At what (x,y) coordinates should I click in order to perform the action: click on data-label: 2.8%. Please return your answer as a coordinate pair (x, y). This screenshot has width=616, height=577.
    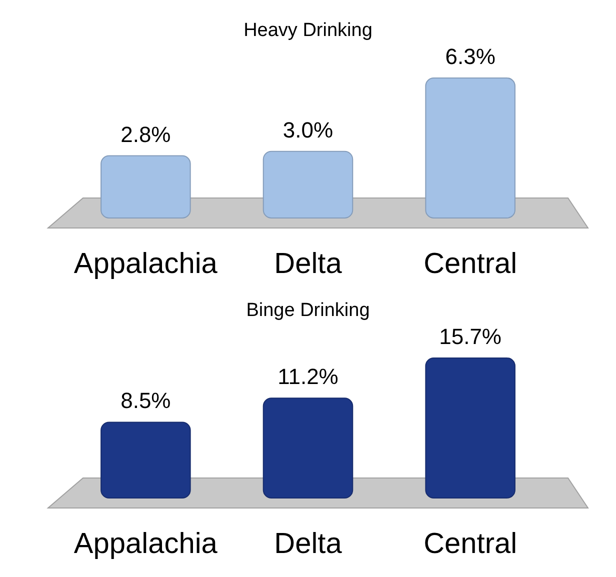
    Looking at the image, I should click on (145, 134).